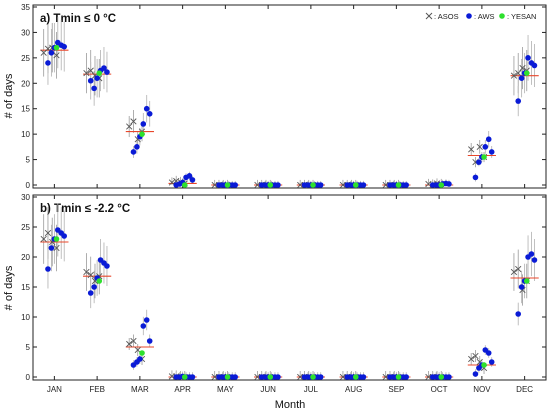 The image size is (550, 415). What do you see at coordinates (311, 389) in the screenshot?
I see `month-label-jul: JUL` at bounding box center [311, 389].